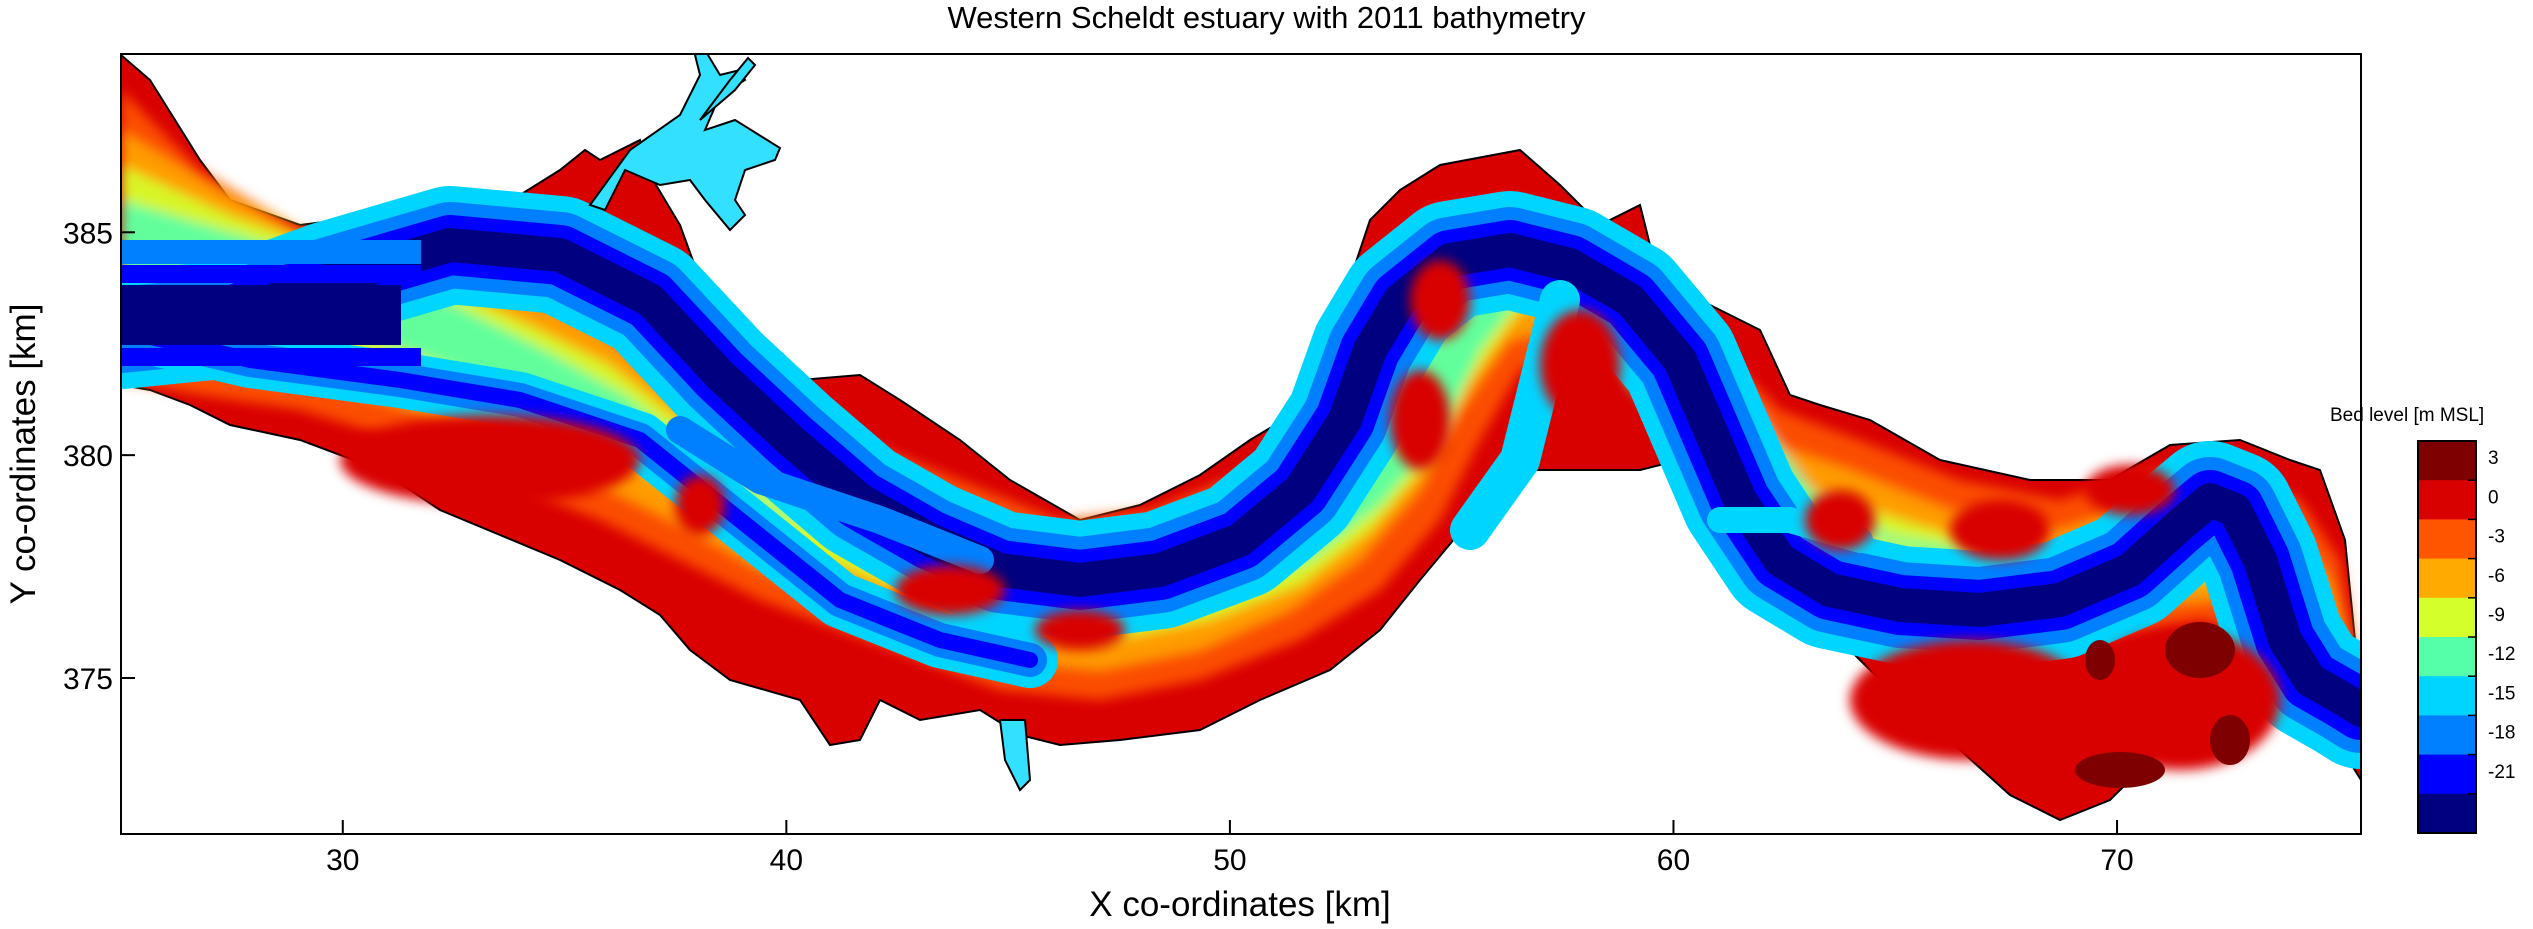  I want to click on colorbar-tick-label: -6, so click(2496, 576).